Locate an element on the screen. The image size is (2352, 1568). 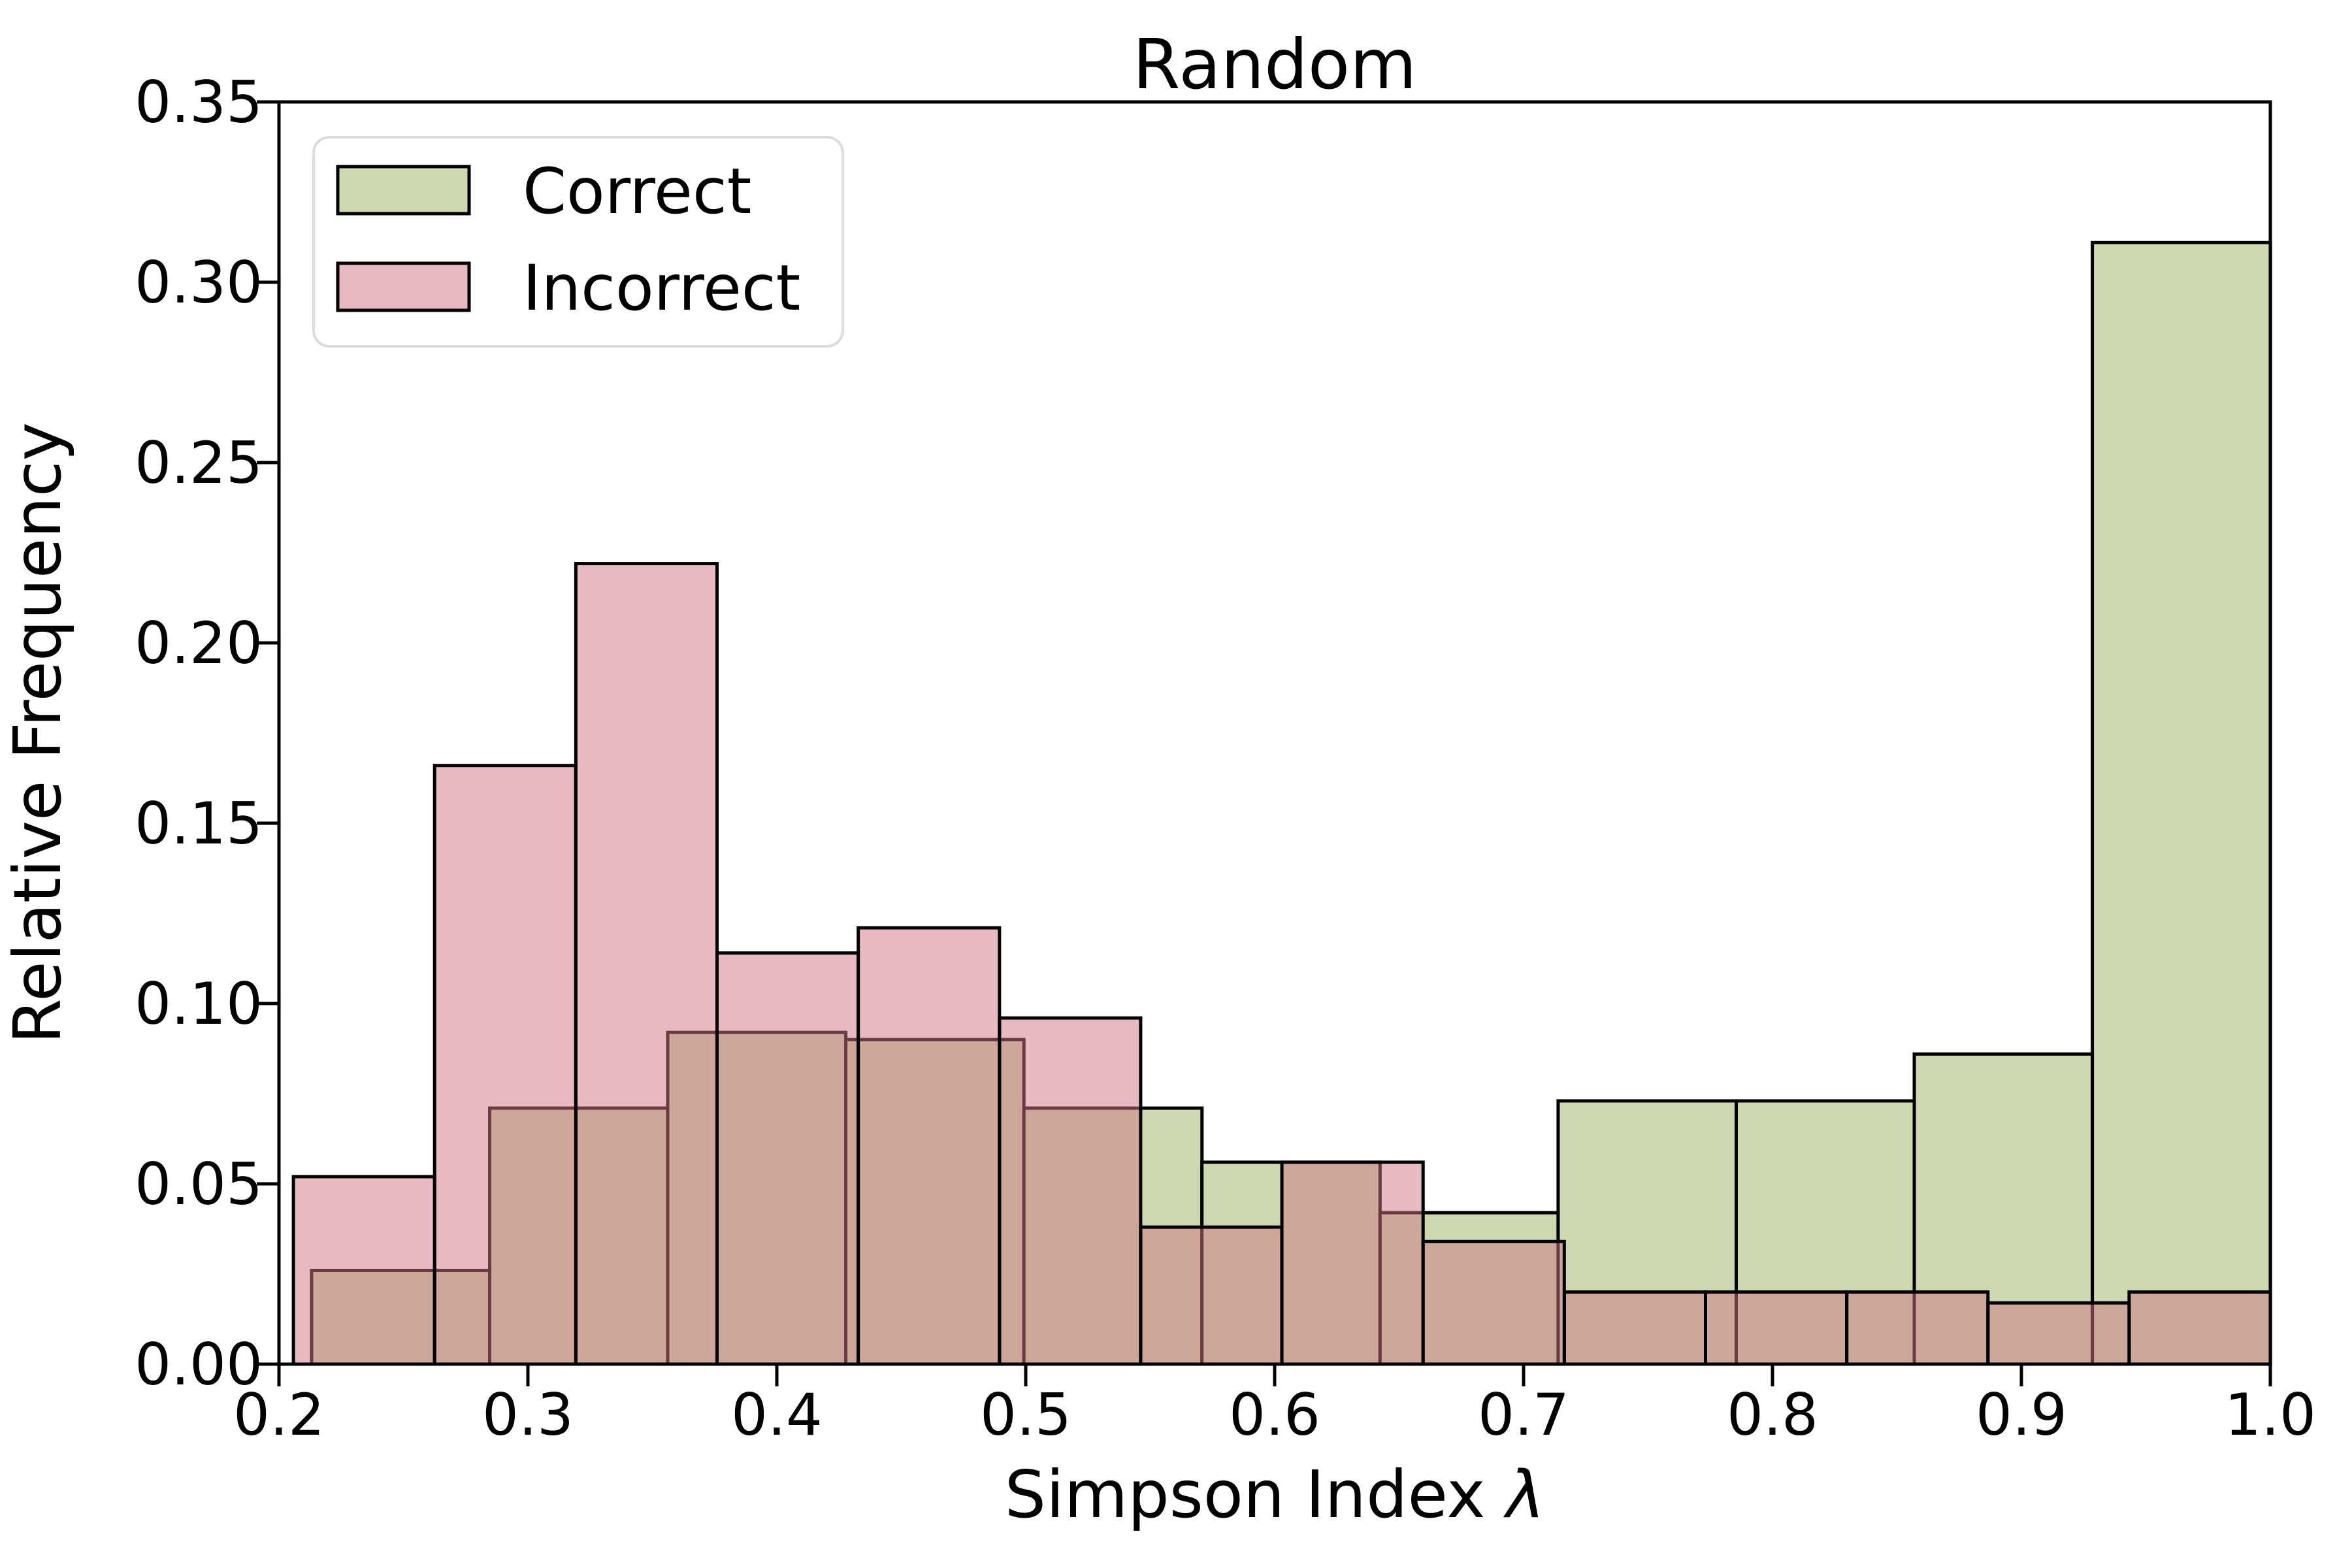
y-axis-label: Relative Frequency is located at coordinates (38, 733).